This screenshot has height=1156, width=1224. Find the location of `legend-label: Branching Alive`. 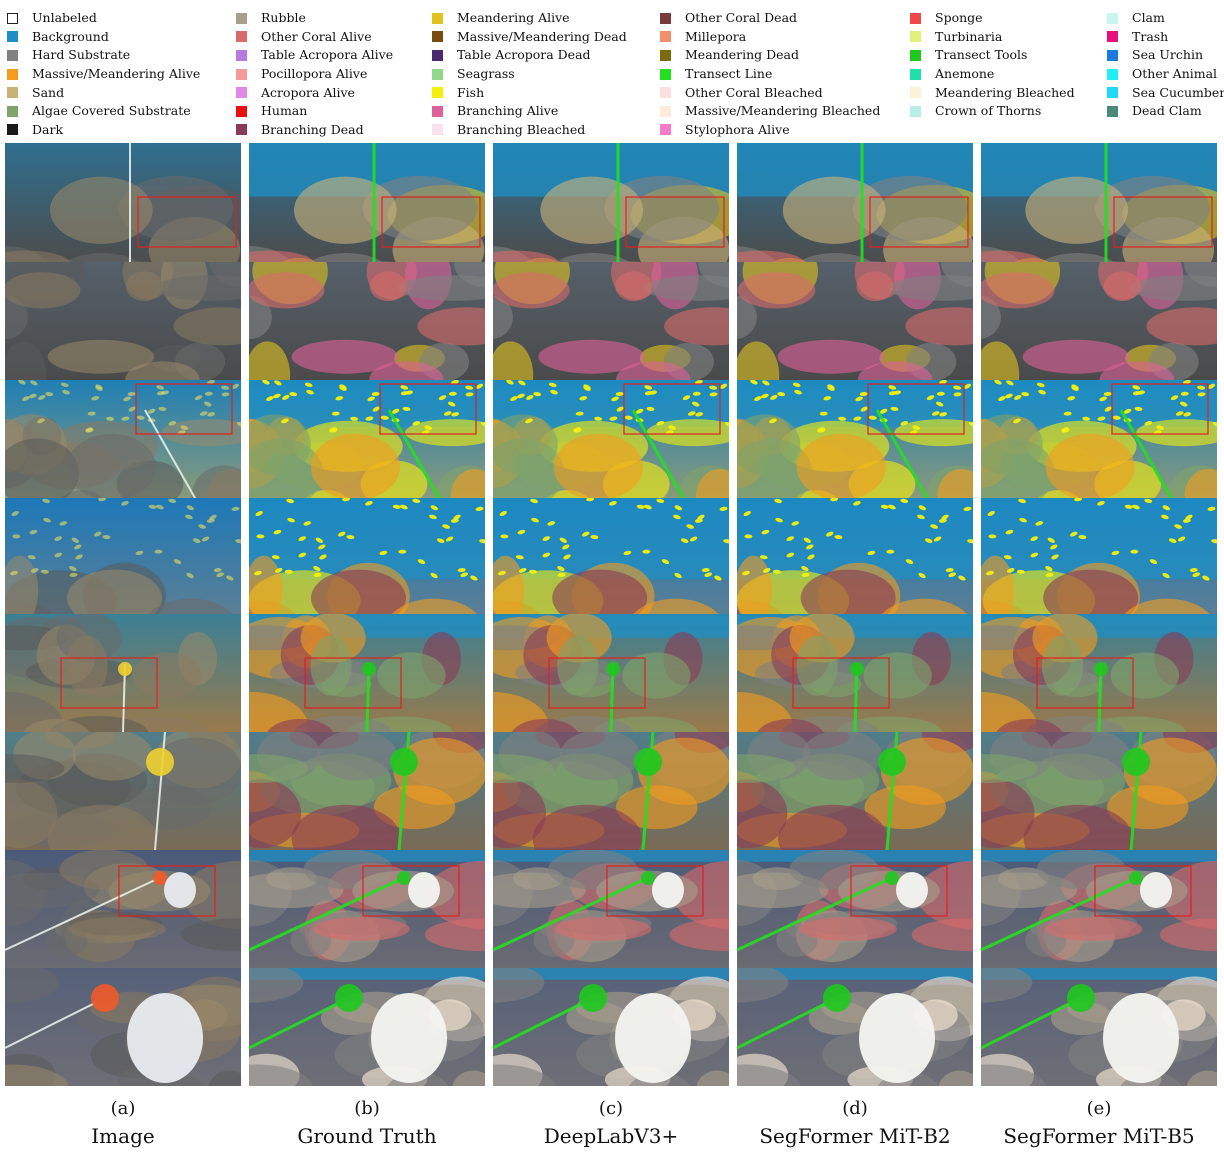

legend-label: Branching Alive is located at coordinates (508, 111).